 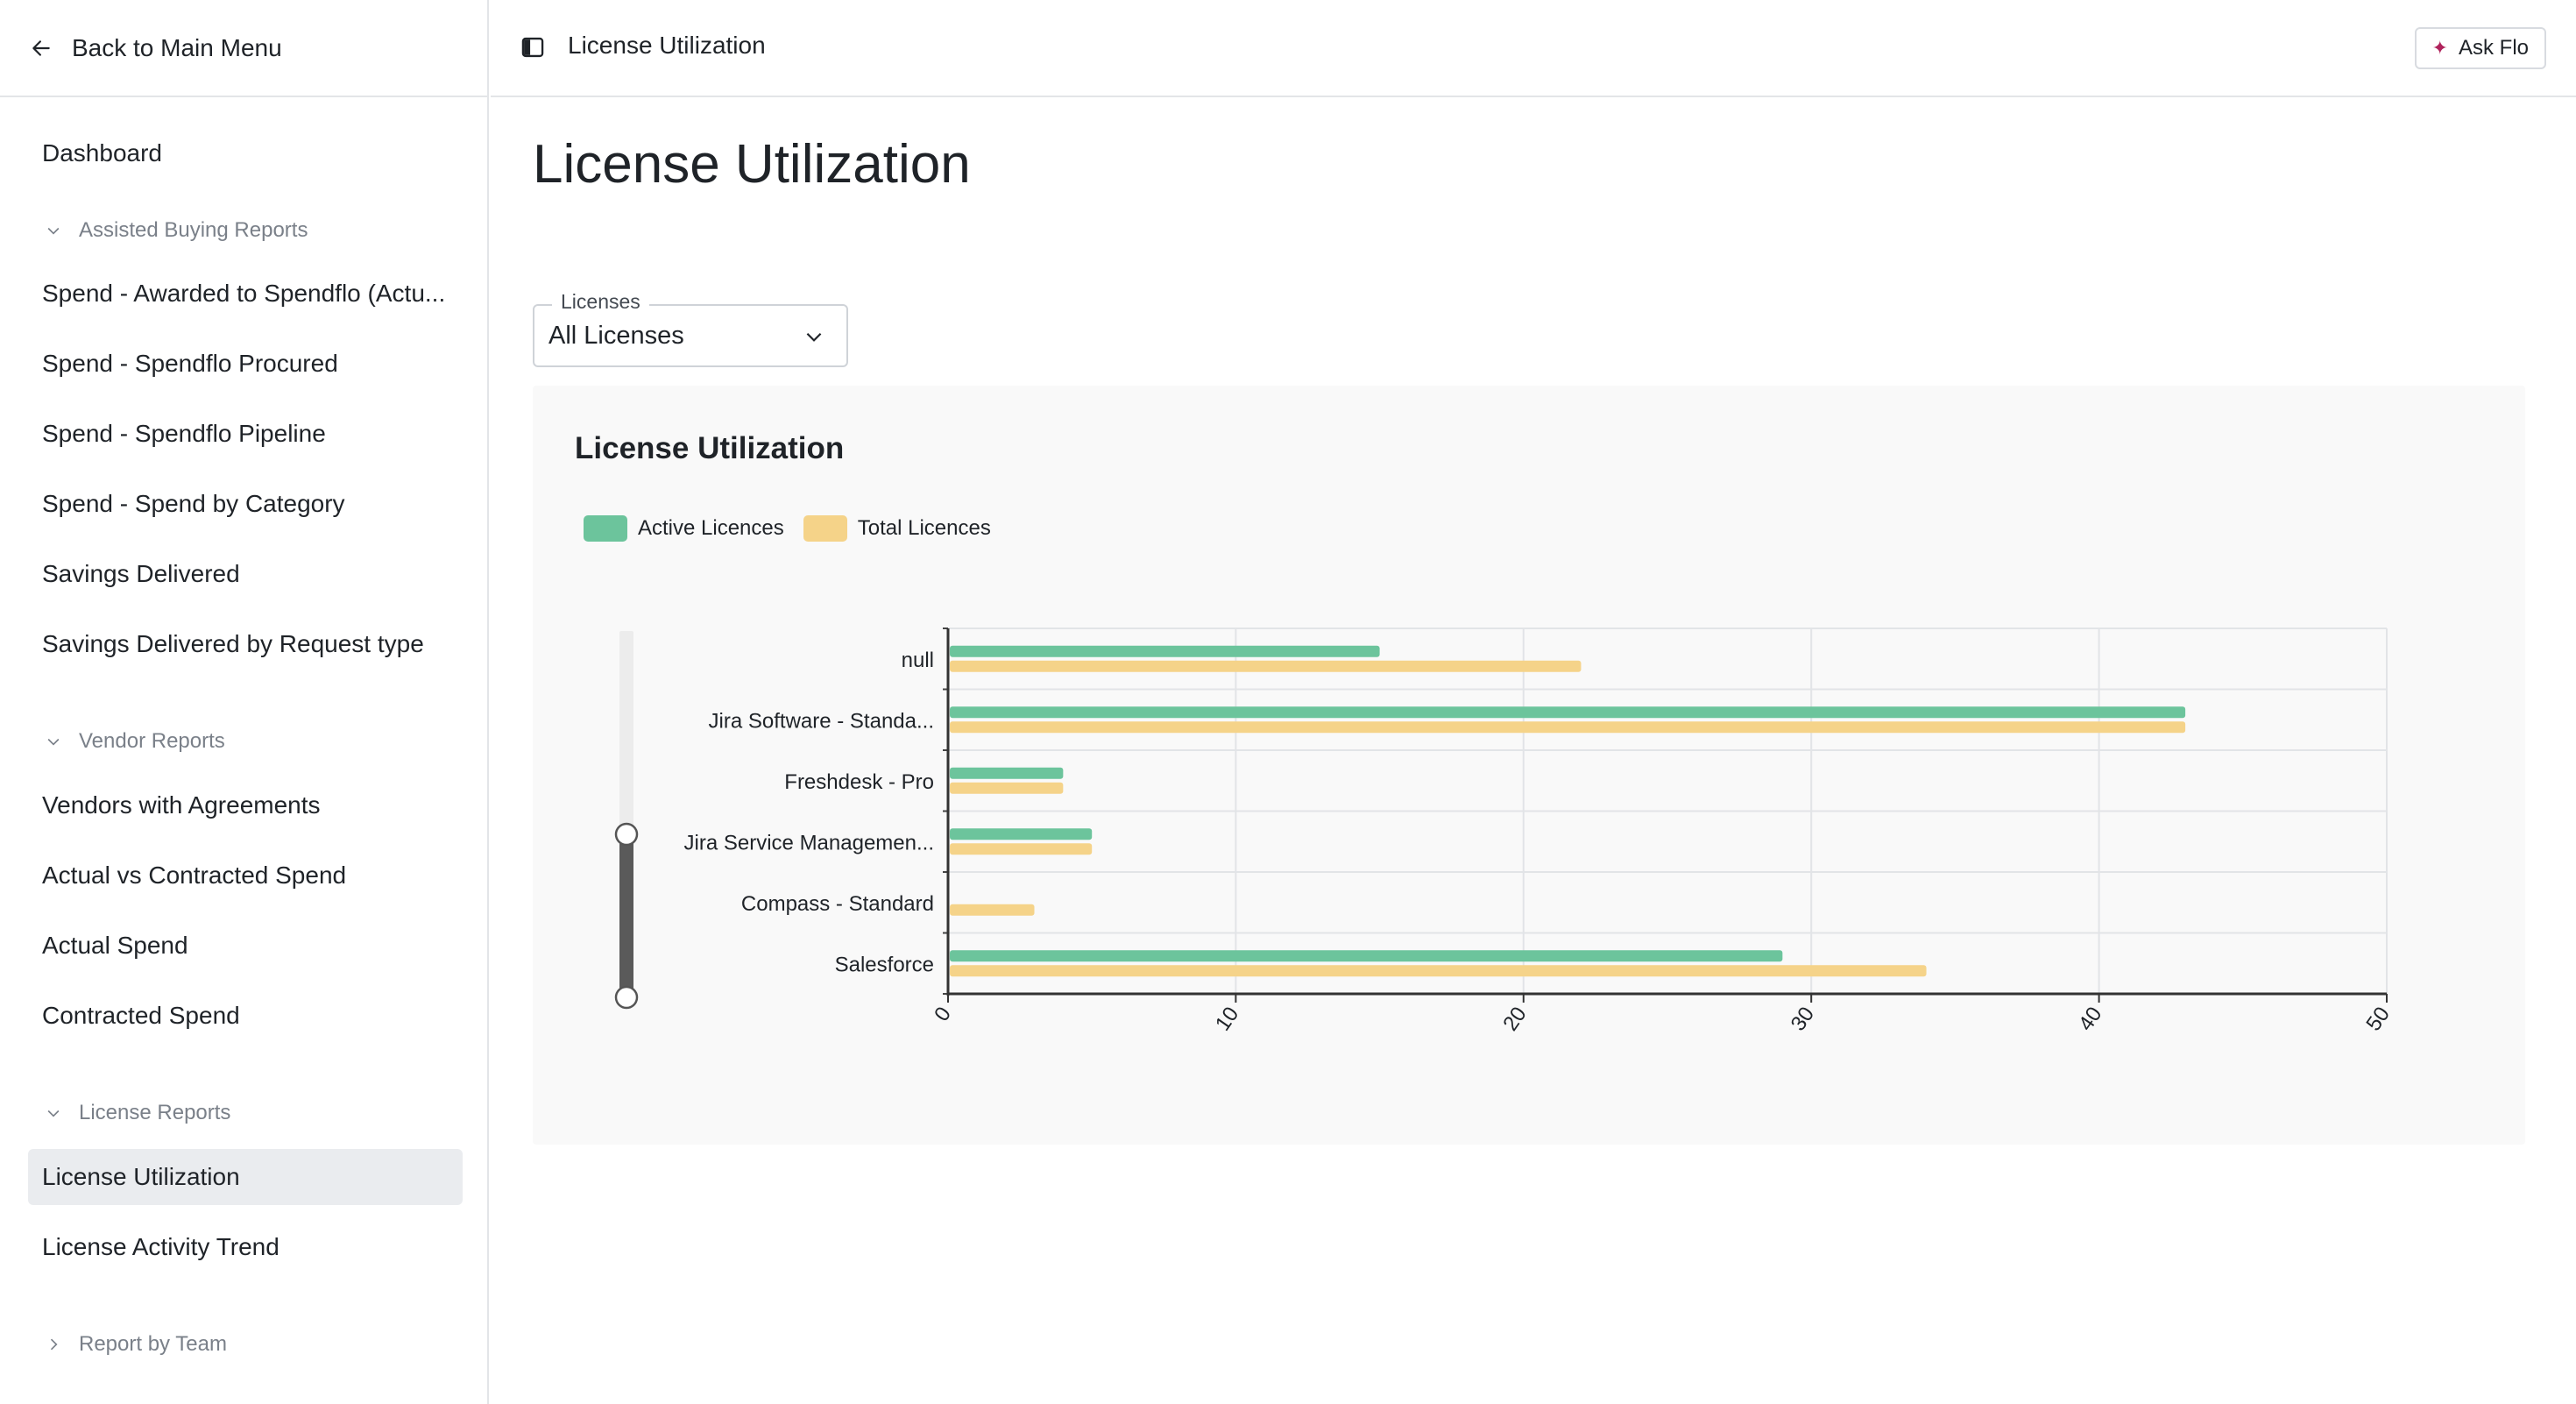 I want to click on zoom-slider-handle-top, so click(x=626, y=834).